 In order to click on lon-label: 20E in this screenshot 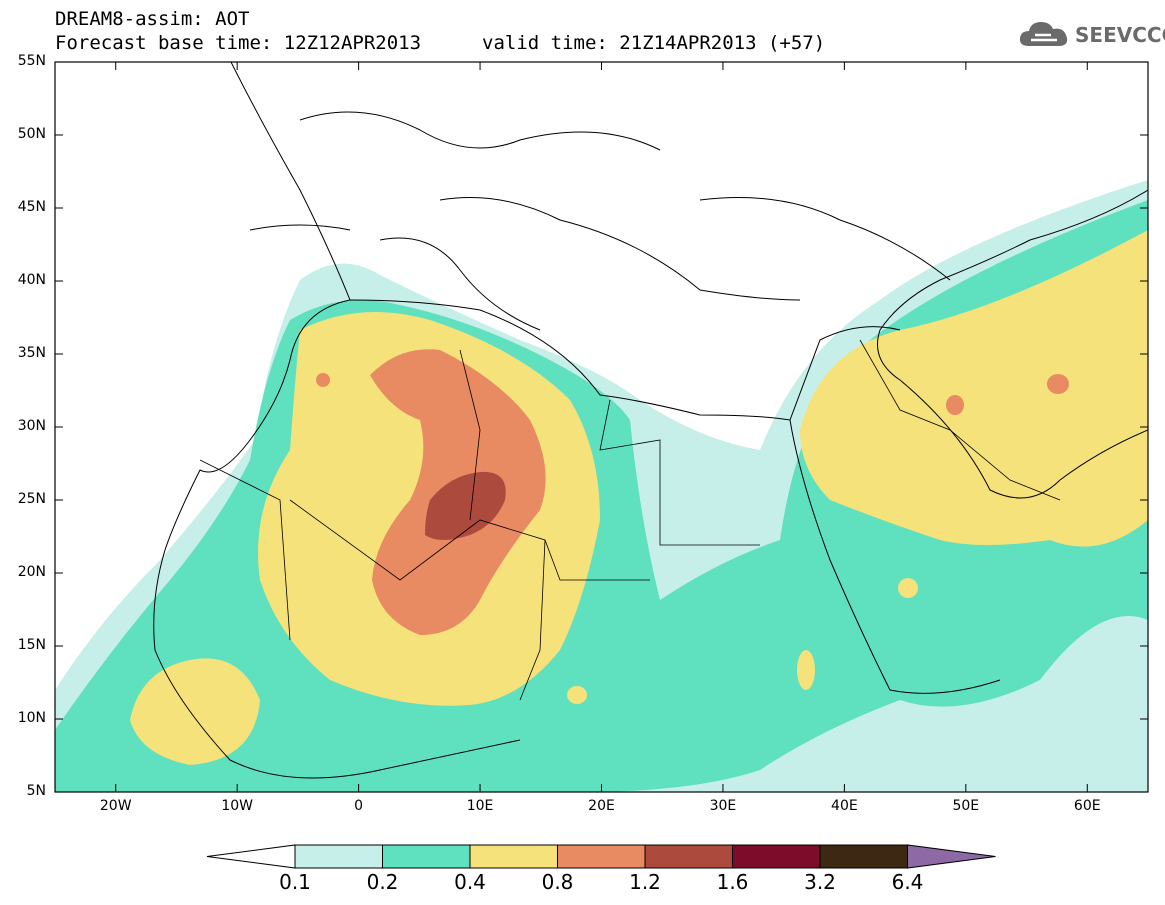, I will do `click(601, 806)`.